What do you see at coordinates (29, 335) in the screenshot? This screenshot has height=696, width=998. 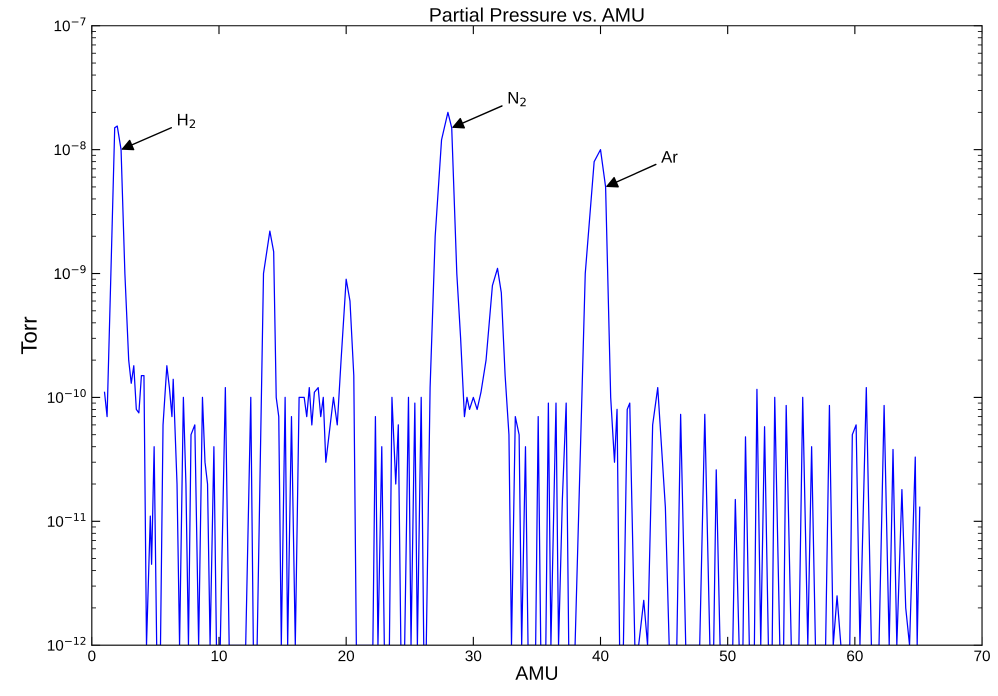 I see `y-axis-title: Torr` at bounding box center [29, 335].